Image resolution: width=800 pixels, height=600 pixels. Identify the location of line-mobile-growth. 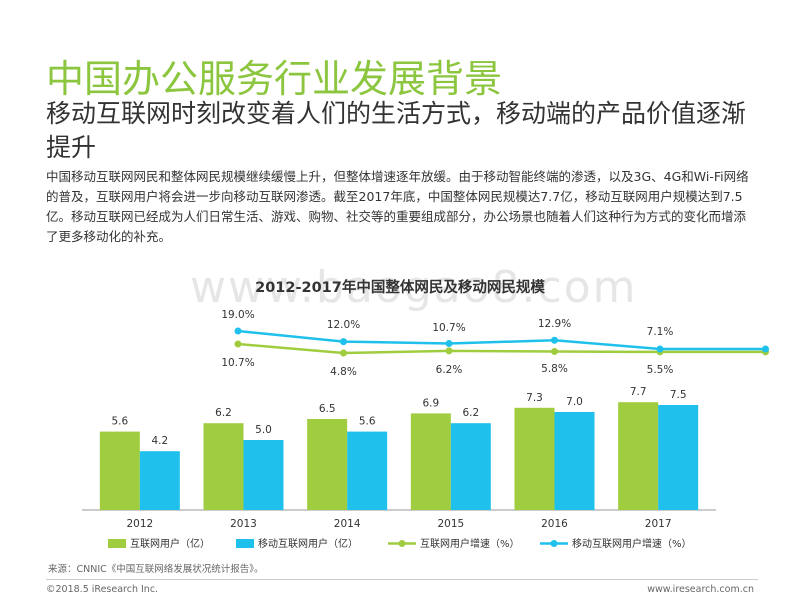
(501, 340).